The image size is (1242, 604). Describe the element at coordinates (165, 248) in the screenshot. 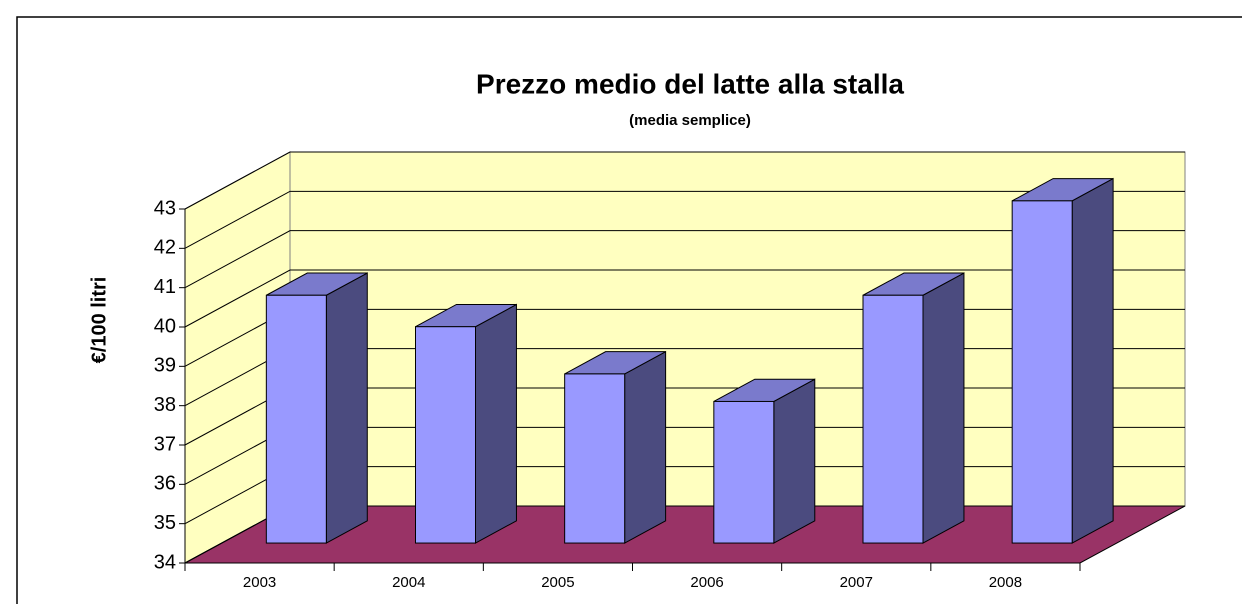

I see `y-tick-label: 42` at that location.